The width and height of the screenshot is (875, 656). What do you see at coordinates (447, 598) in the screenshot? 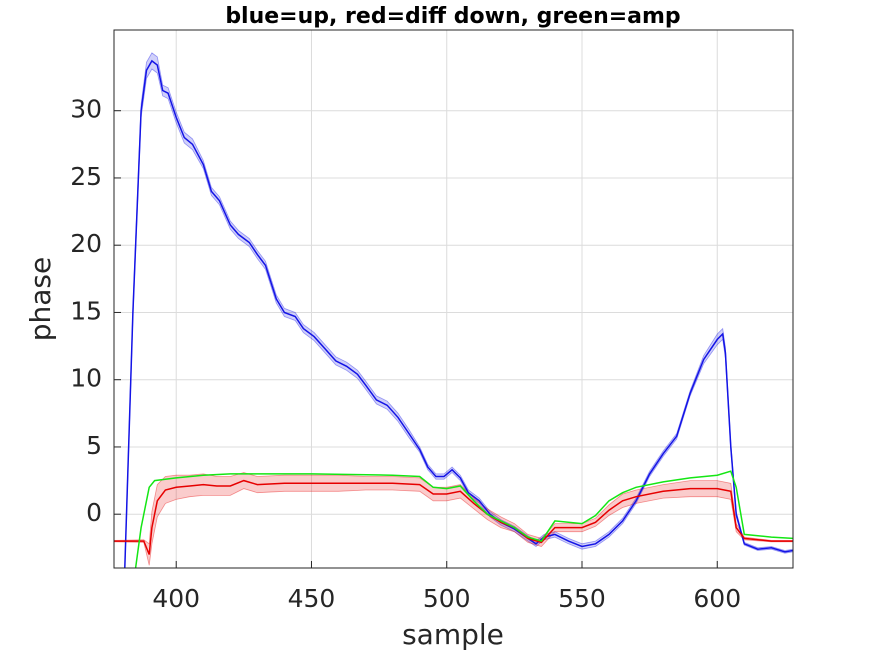
I see `x-tick-label: 500` at bounding box center [447, 598].